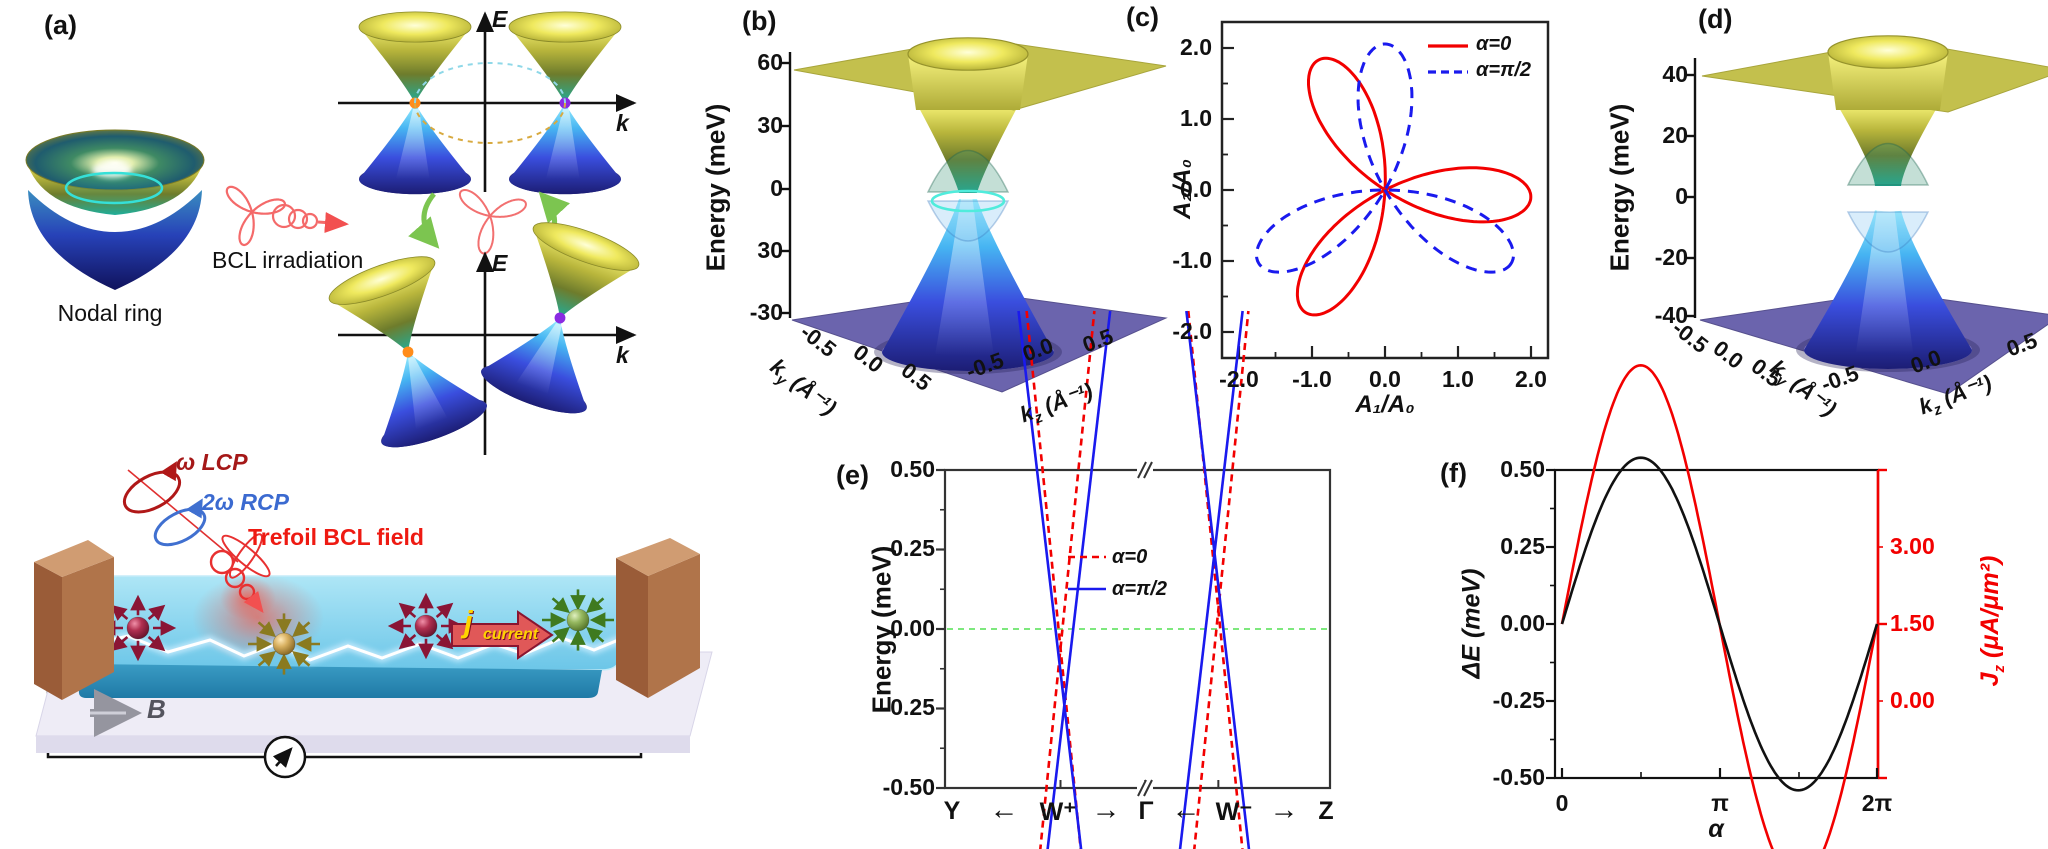 The height and width of the screenshot is (849, 2048). Describe the element at coordinates (1196, 189) in the screenshot. I see `c-ytick: 0.0` at that location.